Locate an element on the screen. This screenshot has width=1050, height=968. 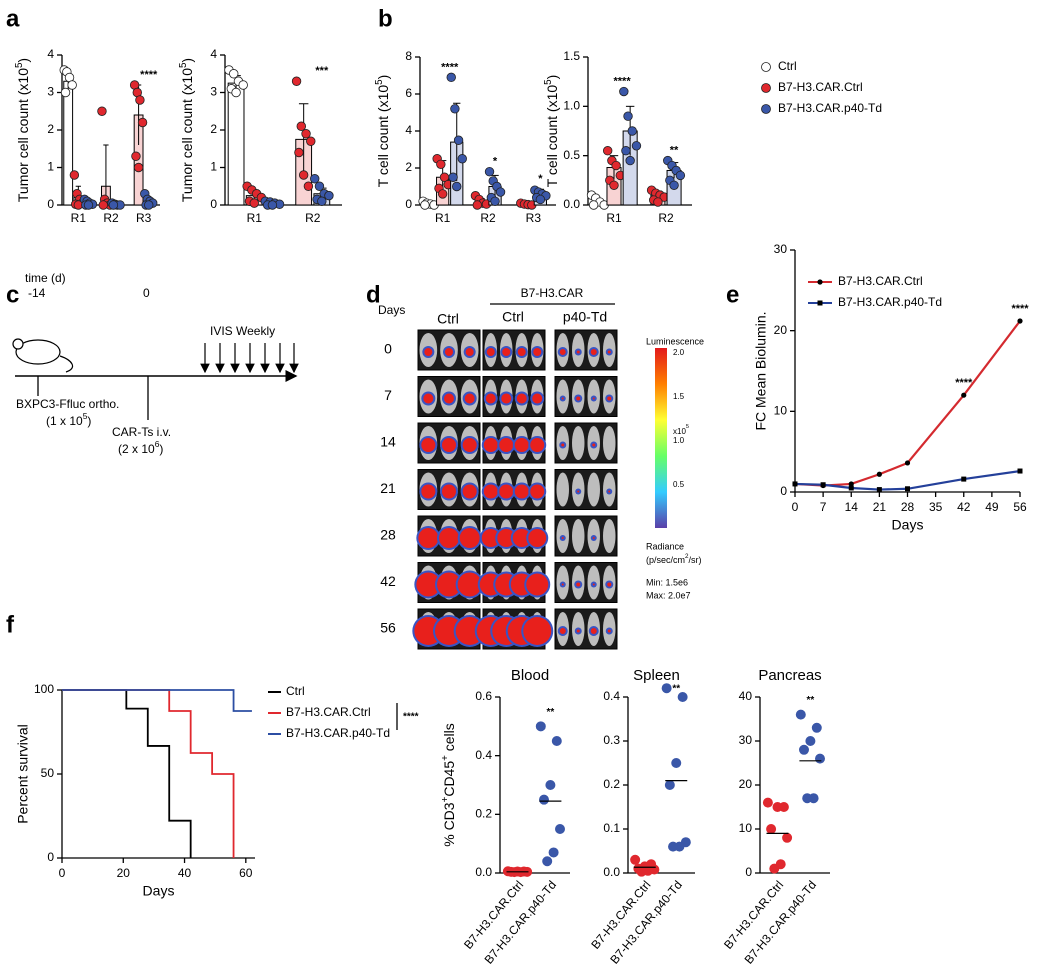
colorbar is located at coordinates (661, 438).